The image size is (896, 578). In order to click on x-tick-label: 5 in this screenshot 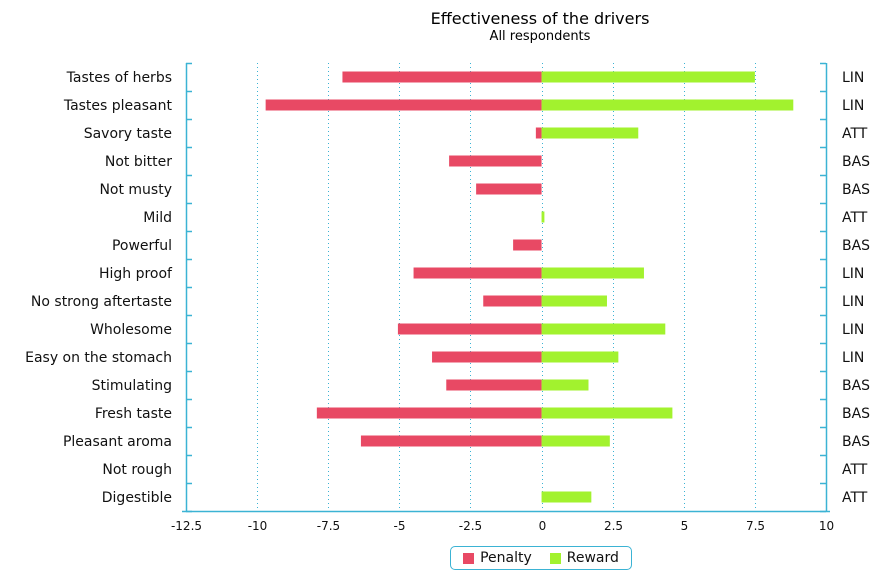, I will do `click(685, 526)`.